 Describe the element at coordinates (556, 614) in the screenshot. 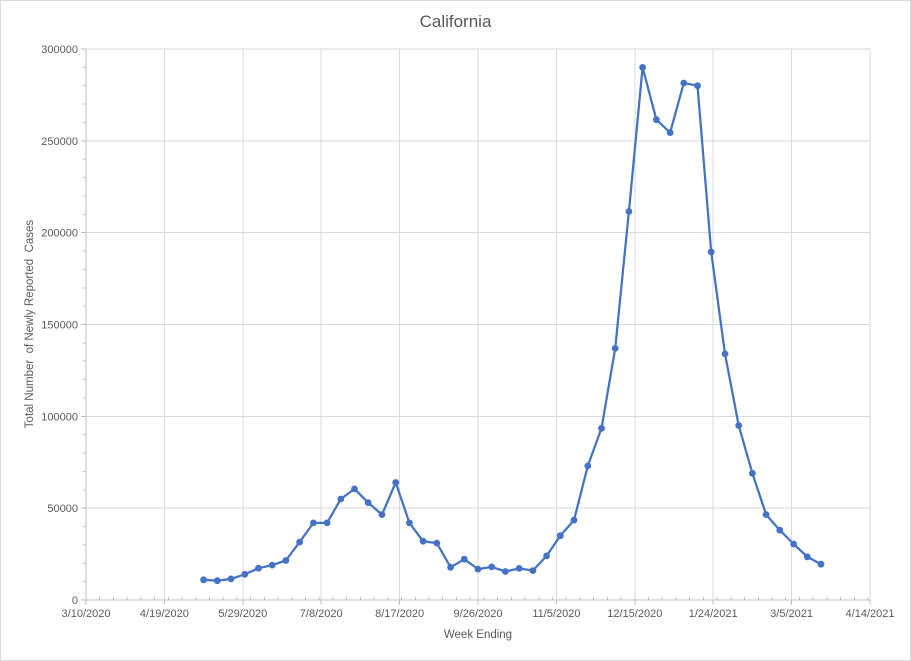

I see `x-tick-label: 11/5/2020` at that location.